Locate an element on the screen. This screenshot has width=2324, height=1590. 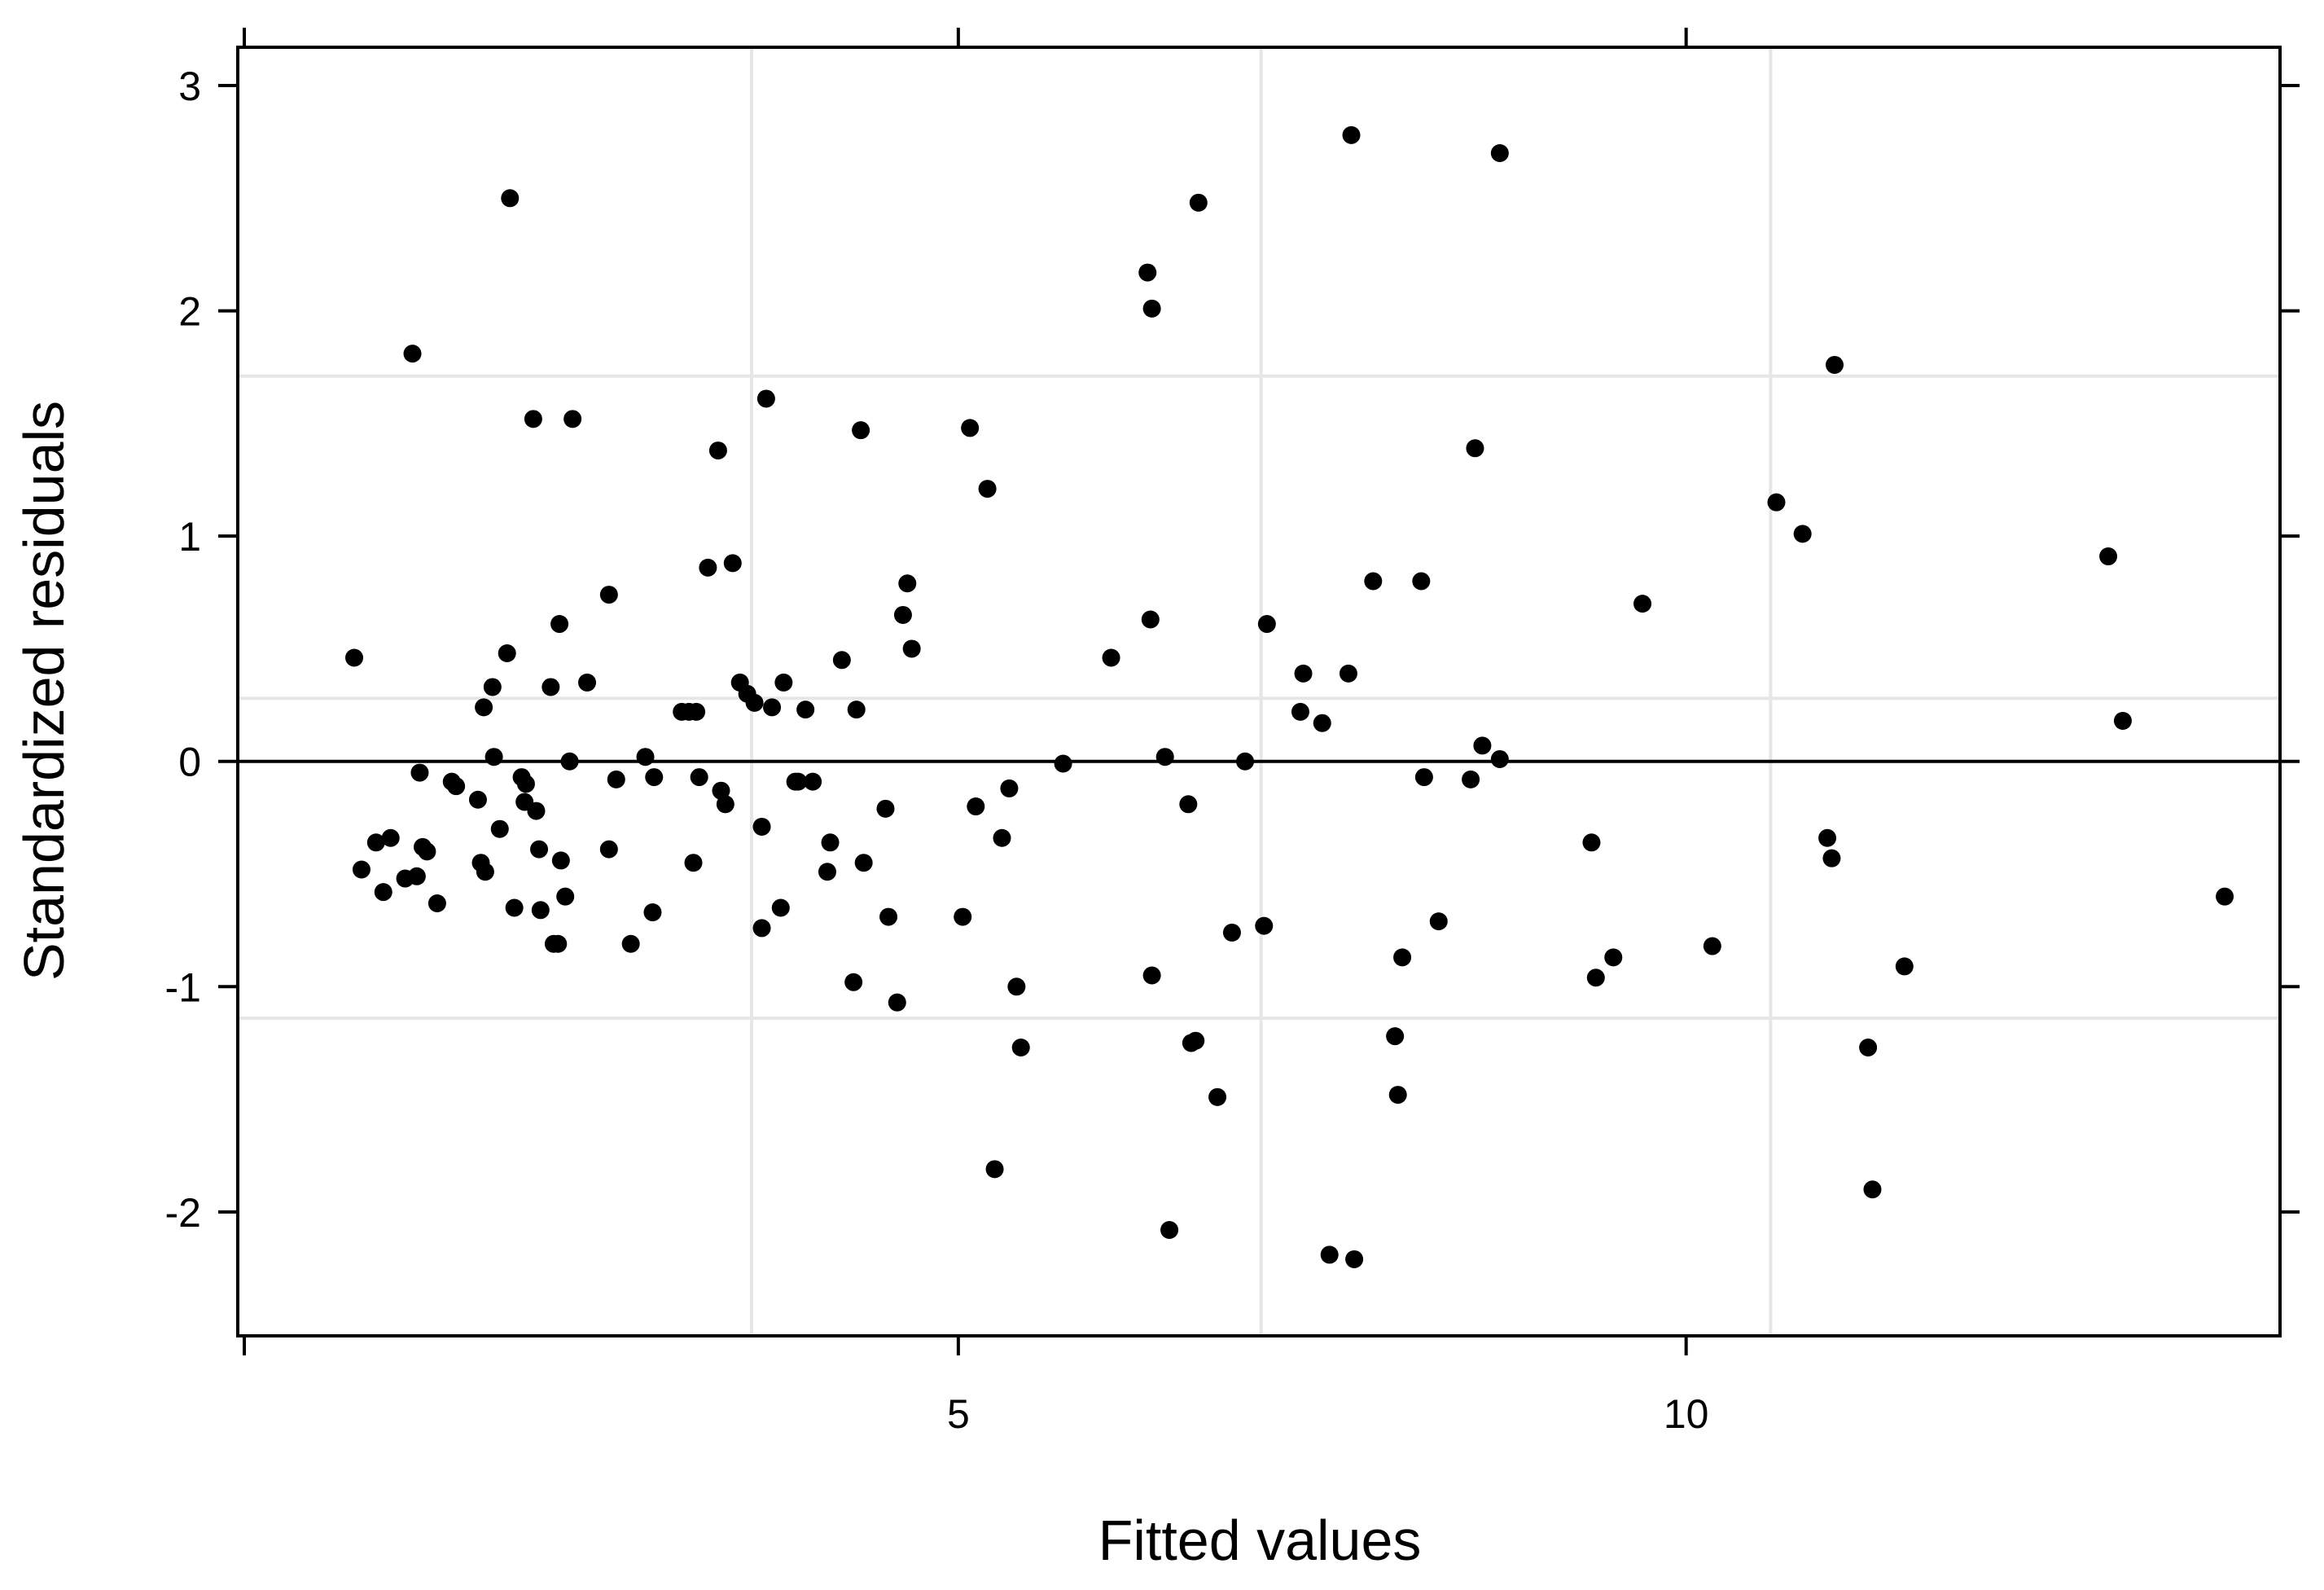
y-axis-title: Standardized residuals is located at coordinates (44, 691).